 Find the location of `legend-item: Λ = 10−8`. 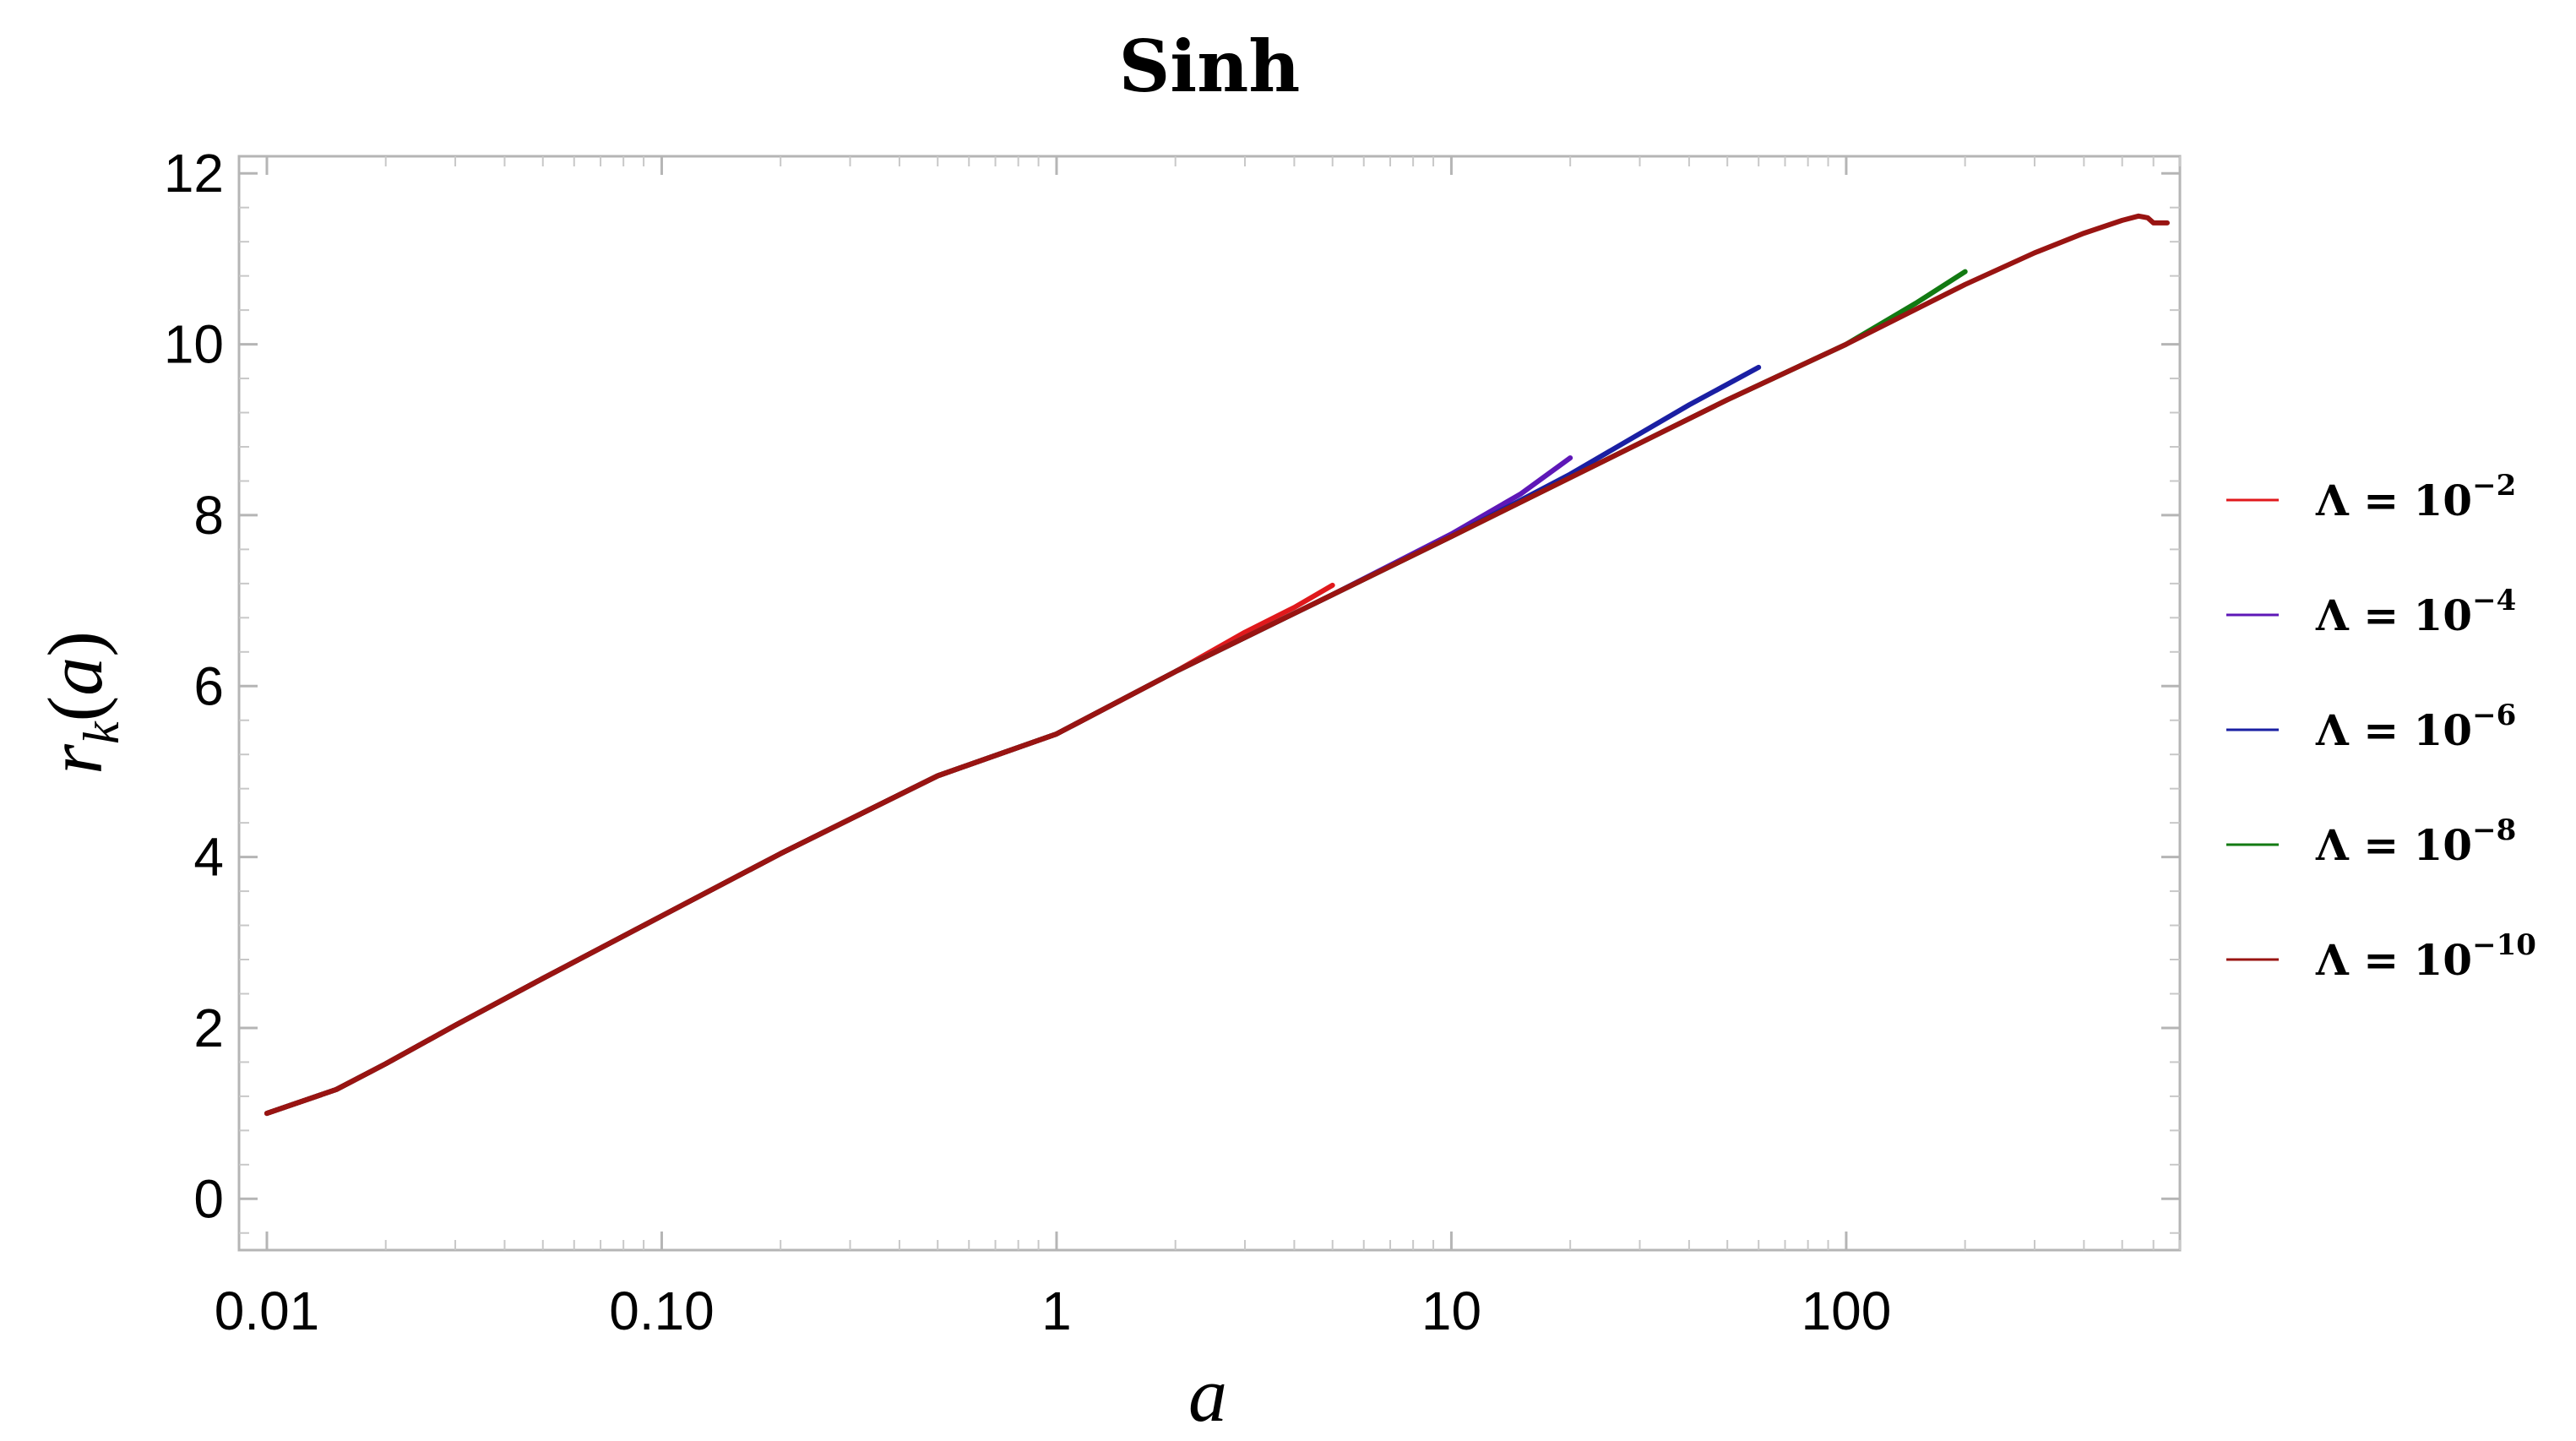

legend-item: Λ = 10−8 is located at coordinates (2371, 842).